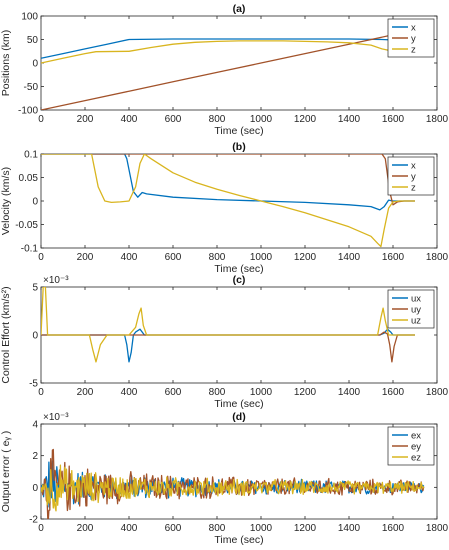 The height and width of the screenshot is (550, 449). What do you see at coordinates (35, 456) in the screenshot?
I see `y-tick-label: 2` at bounding box center [35, 456].